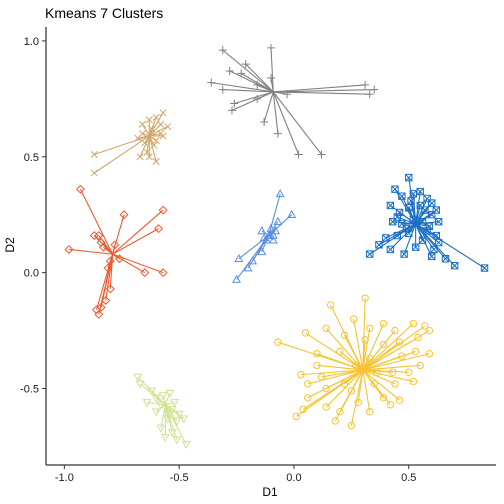 Image resolution: width=504 pixels, height=504 pixels. Describe the element at coordinates (270, 492) in the screenshot. I see `x-axis-title: D1` at that location.